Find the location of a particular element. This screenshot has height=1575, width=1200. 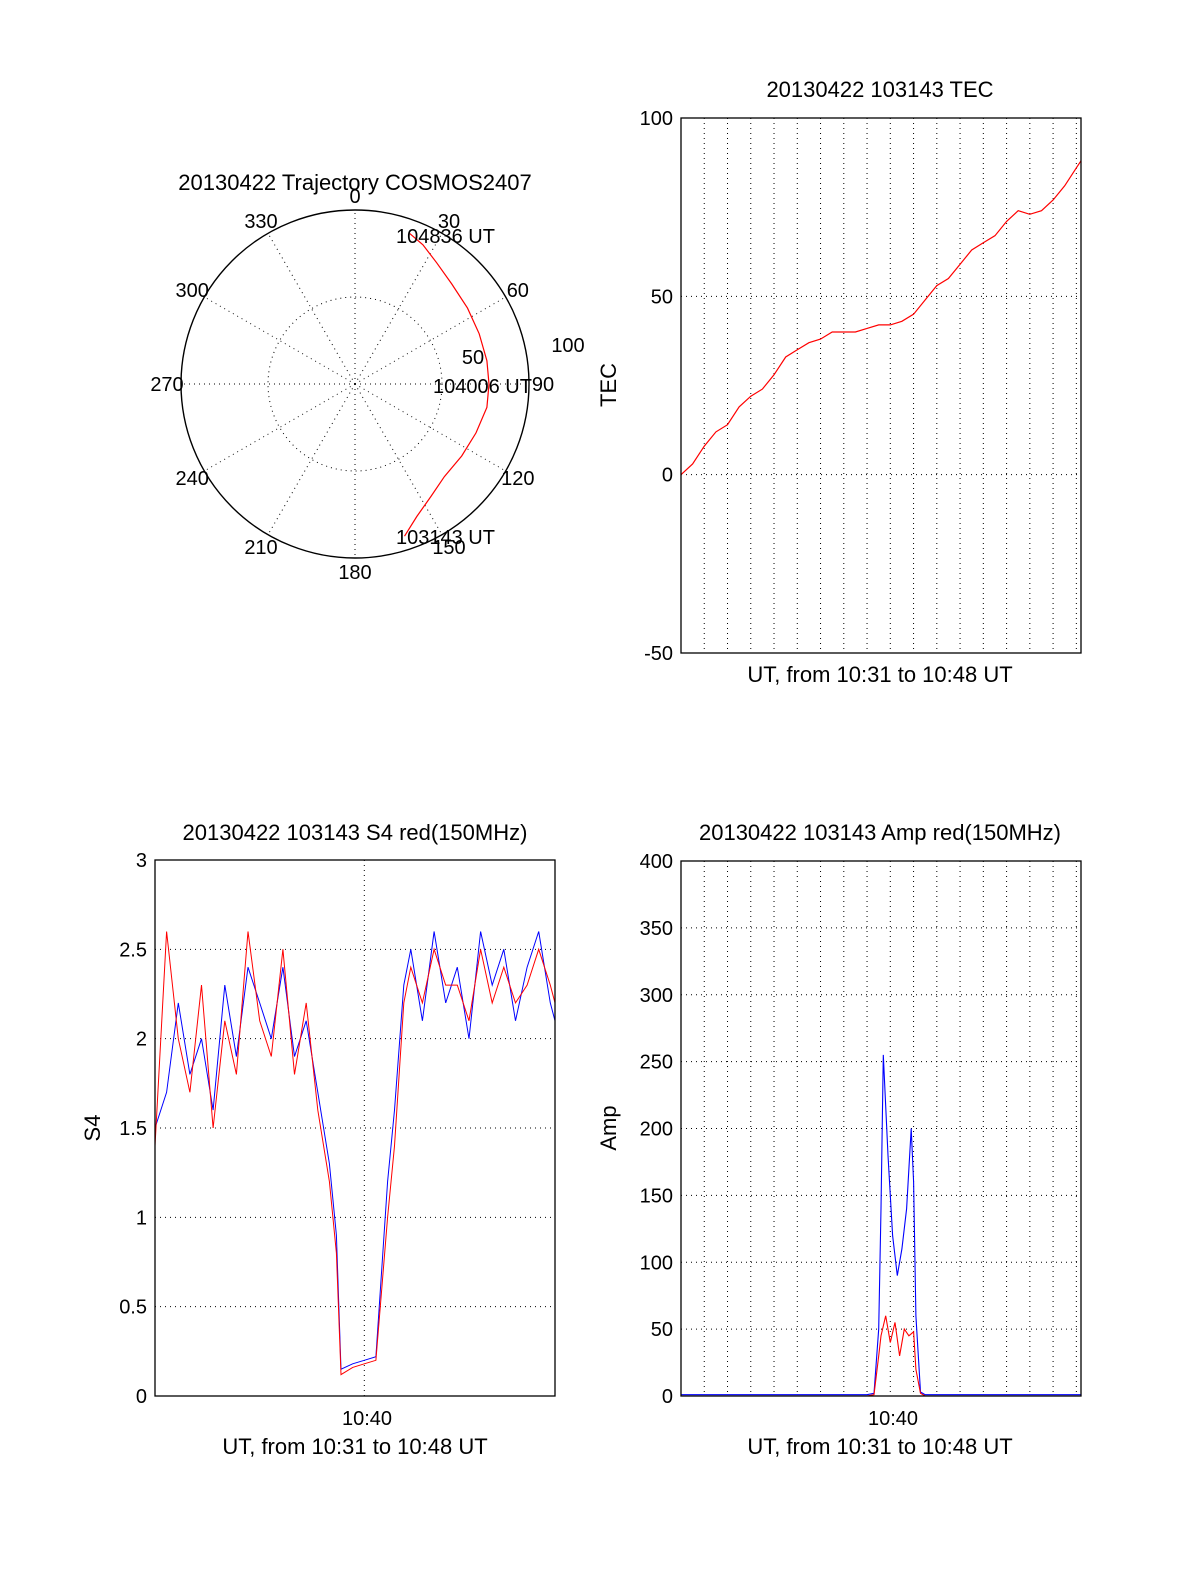

s4-x-axis-label: UT, from 10:31 to 10:48 UT is located at coordinates (354, 1446).